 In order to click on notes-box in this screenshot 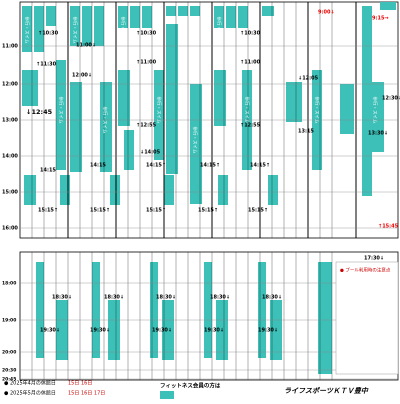, I will do `click(367, 318)`.